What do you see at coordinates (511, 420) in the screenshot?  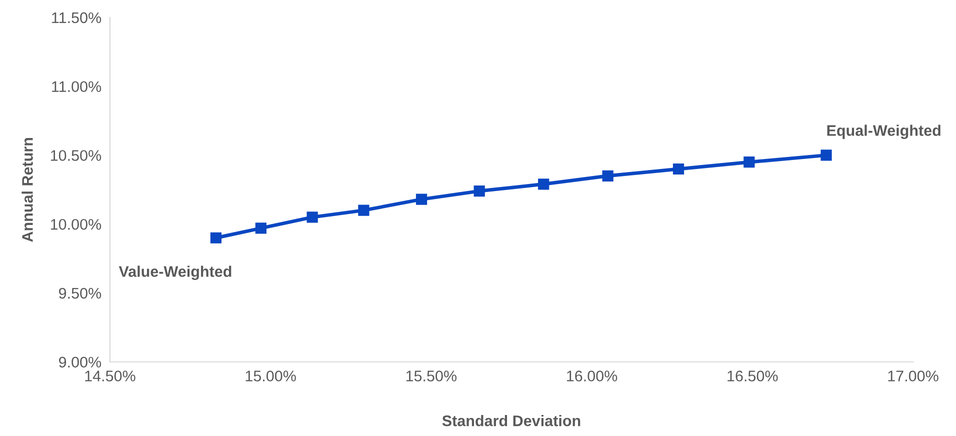 I see `x-axis-title: Standard Deviation` at bounding box center [511, 420].